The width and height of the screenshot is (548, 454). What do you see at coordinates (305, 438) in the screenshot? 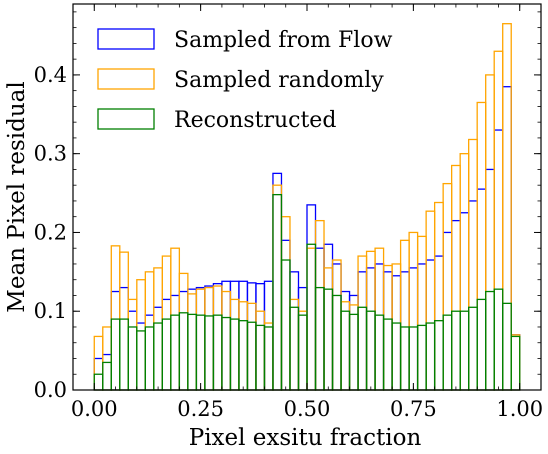
I see `x-axis-label: Pixel exsitu fraction` at bounding box center [305, 438].